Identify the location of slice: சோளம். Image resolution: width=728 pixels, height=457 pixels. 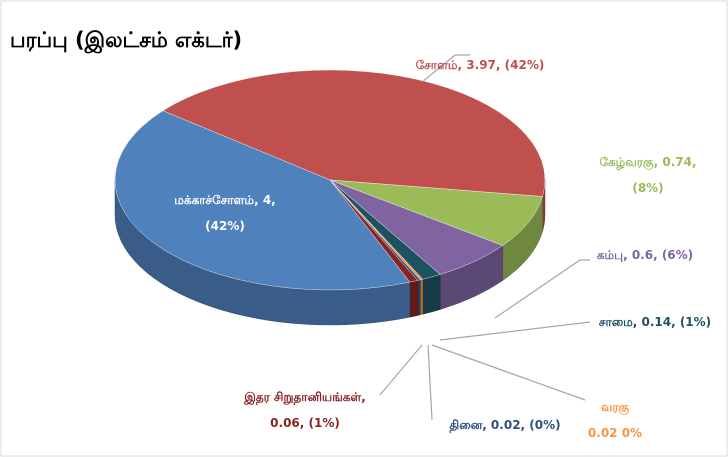
(354, 133).